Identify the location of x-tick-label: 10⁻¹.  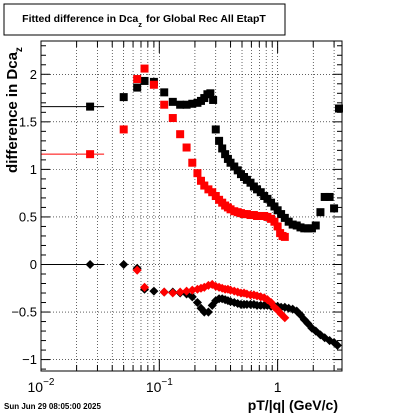
(159, 386).